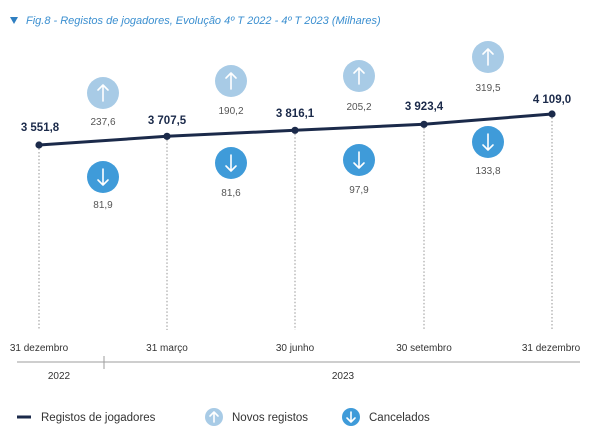 Image resolution: width=593 pixels, height=442 pixels. Describe the element at coordinates (98, 418) in the screenshot. I see `legend-label: Registos de jogadores` at that location.